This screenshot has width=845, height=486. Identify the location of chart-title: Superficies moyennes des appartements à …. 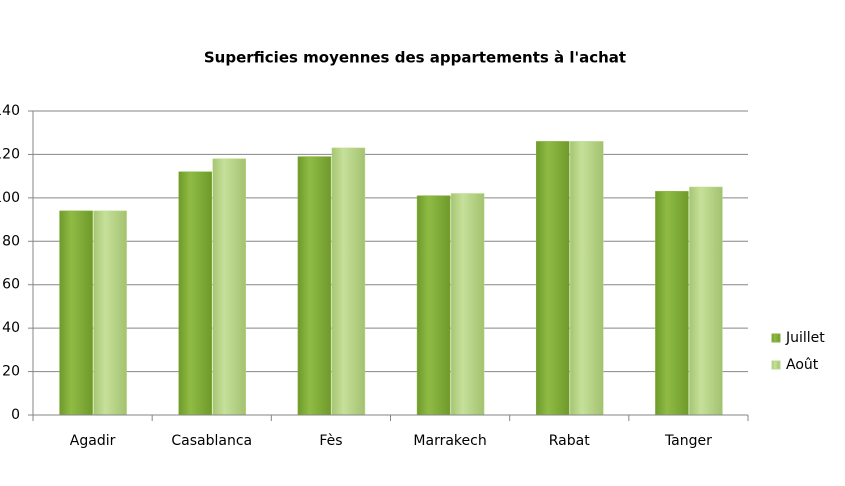
(415, 58).